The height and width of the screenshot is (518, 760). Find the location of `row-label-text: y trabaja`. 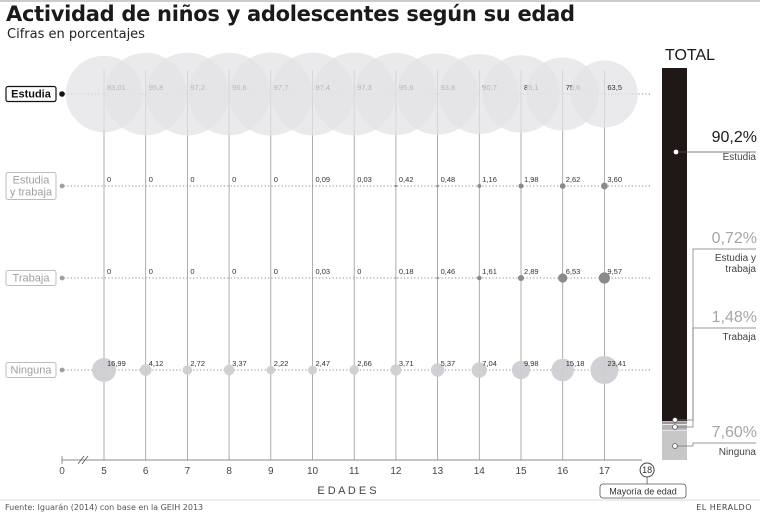

row-label-text: y trabaja is located at coordinates (31, 193).